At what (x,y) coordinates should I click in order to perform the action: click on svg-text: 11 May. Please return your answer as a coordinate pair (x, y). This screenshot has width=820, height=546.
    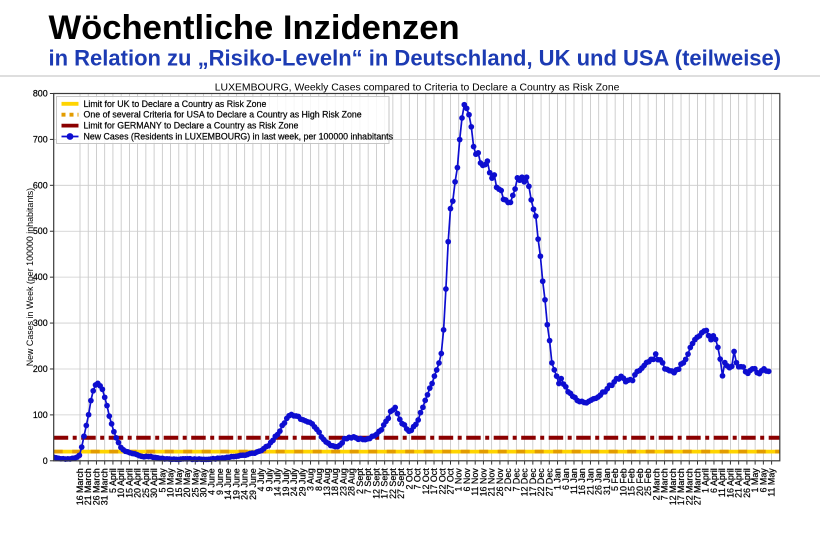
    Looking at the image, I should click on (772, 482).